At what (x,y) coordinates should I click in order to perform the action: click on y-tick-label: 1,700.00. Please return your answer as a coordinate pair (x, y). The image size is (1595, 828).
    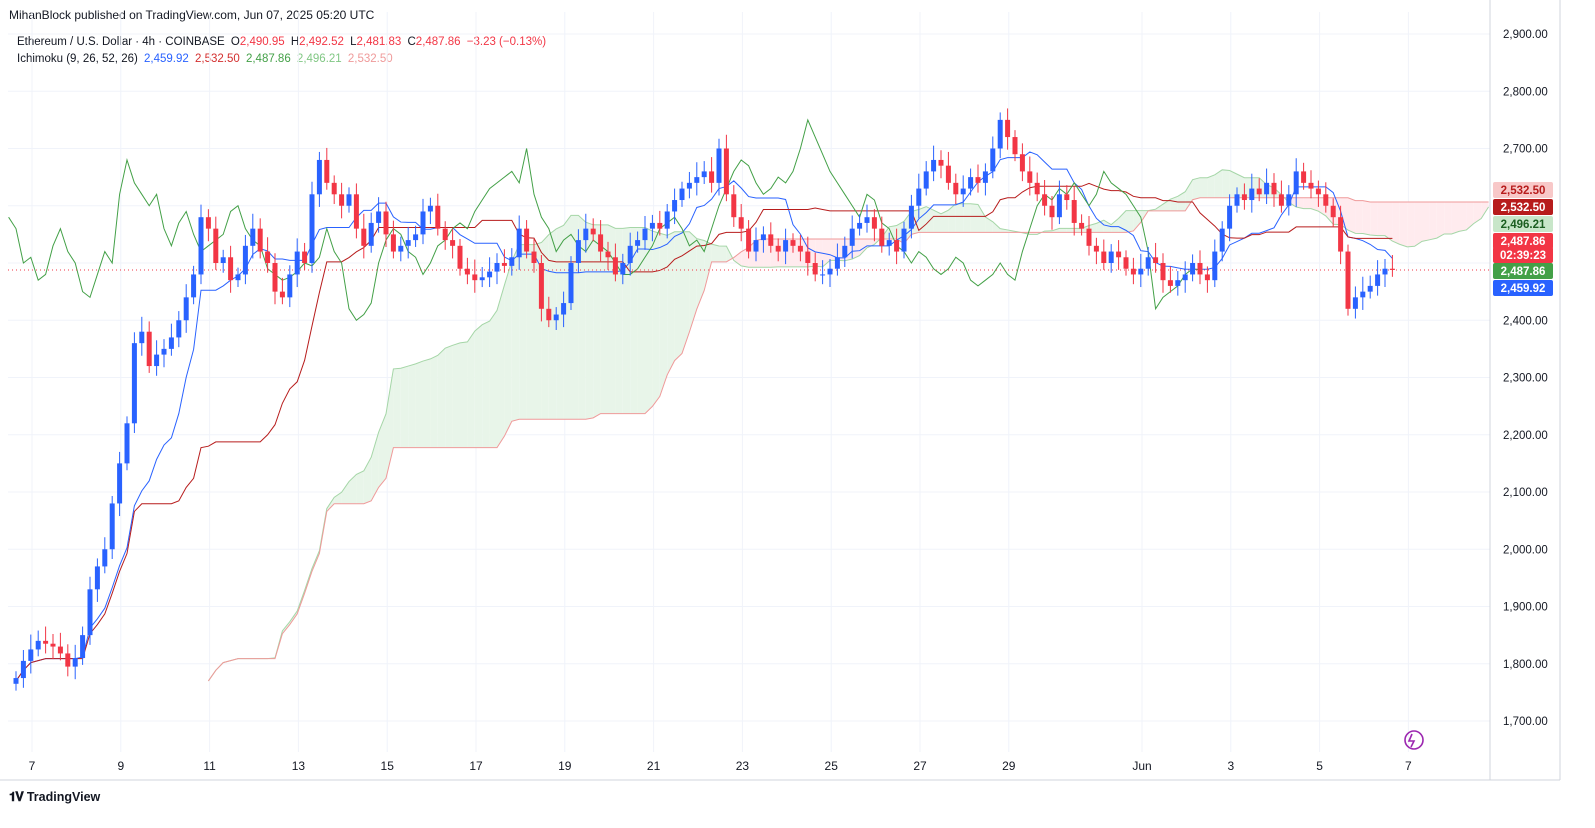
    Looking at the image, I should click on (1525, 722).